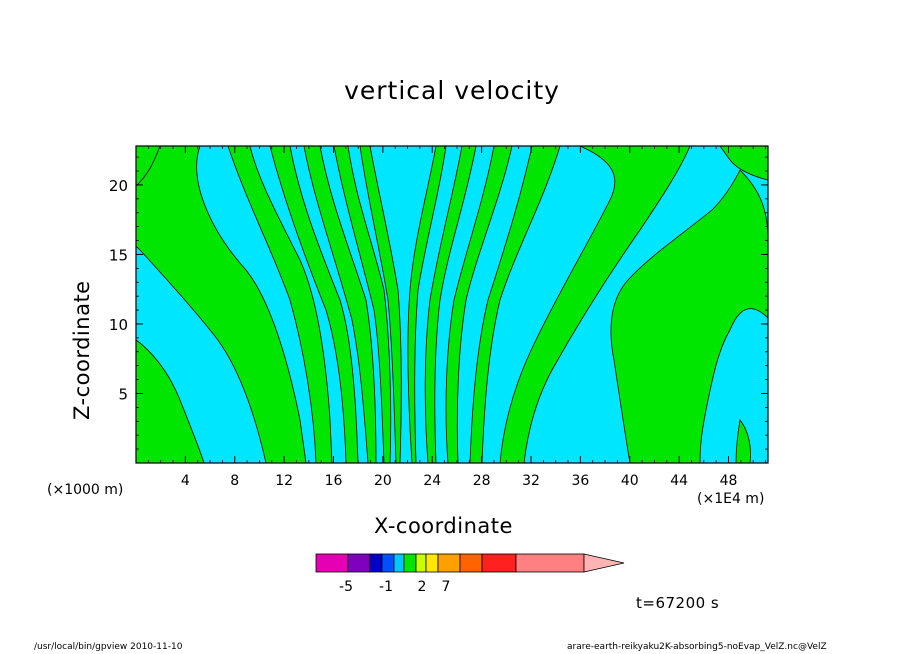 The height and width of the screenshot is (654, 904). What do you see at coordinates (729, 481) in the screenshot?
I see `x-tick-label: 48` at bounding box center [729, 481].